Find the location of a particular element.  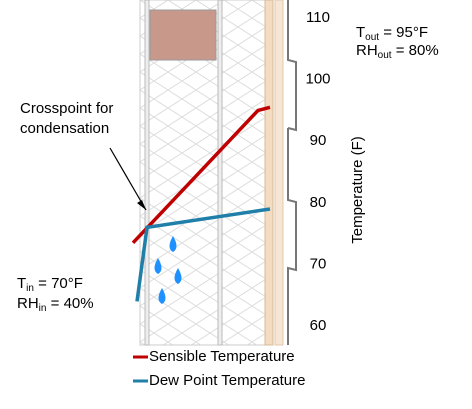

y-tick-label: 100 is located at coordinates (317, 79).